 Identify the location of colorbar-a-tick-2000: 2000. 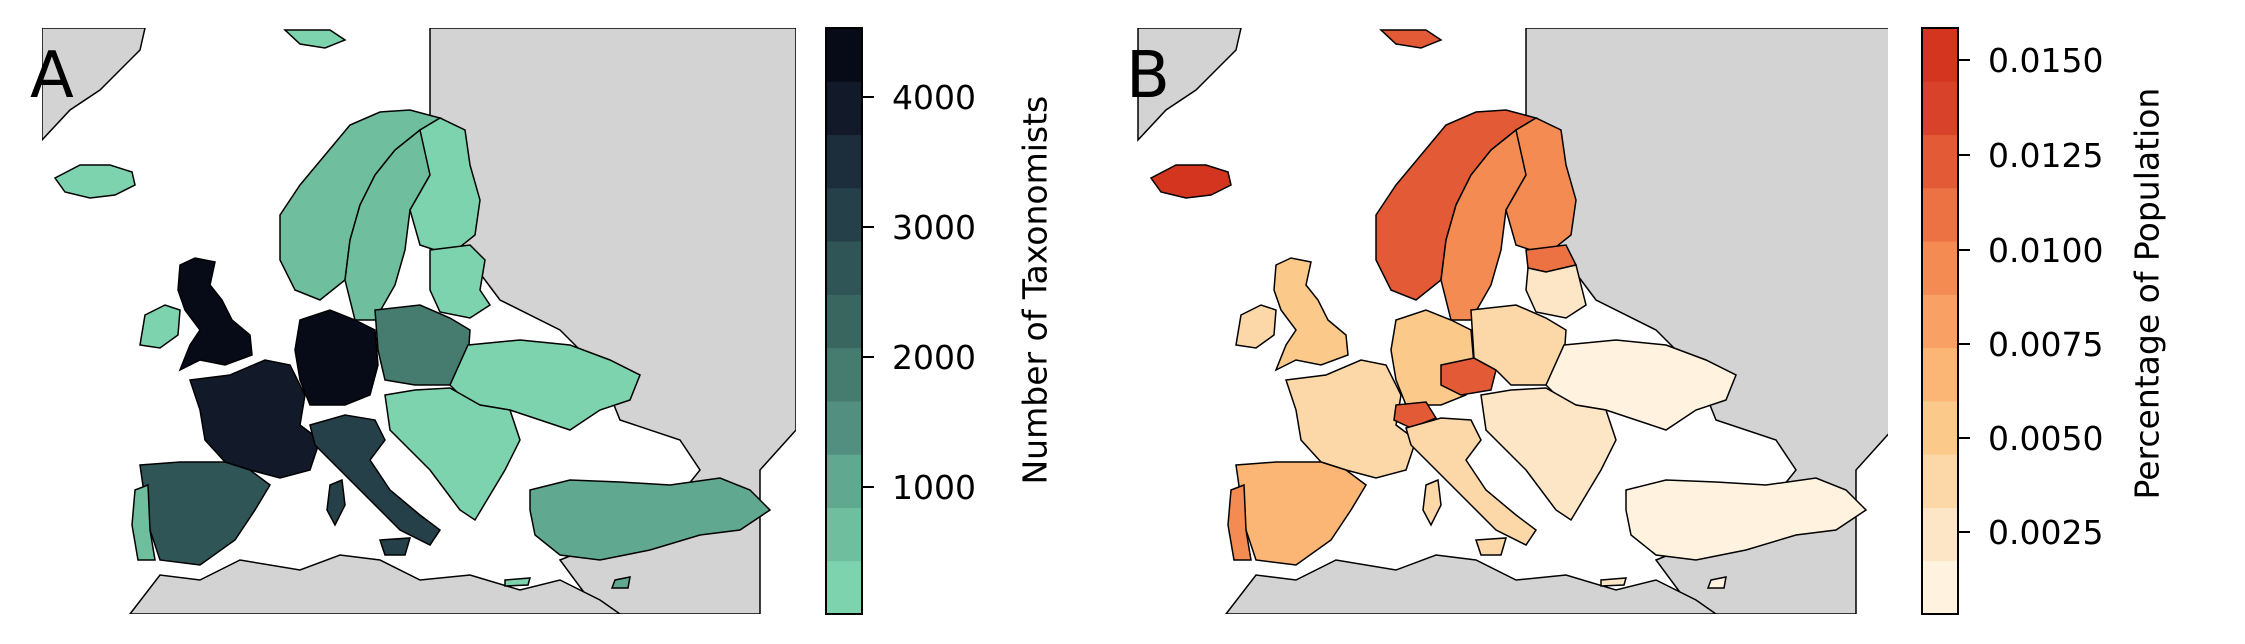
(919, 357).